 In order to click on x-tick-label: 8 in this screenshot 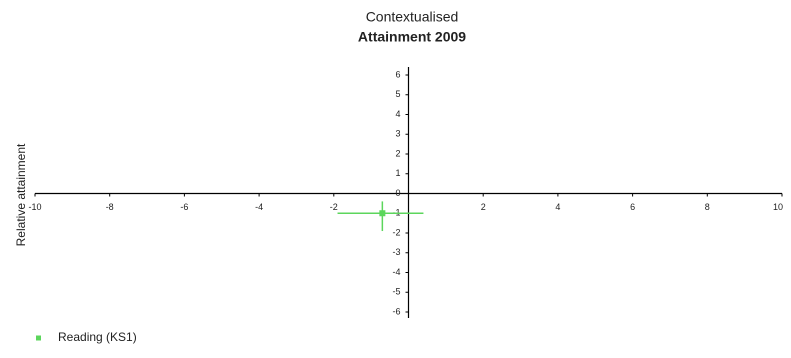, I will do `click(707, 207)`.